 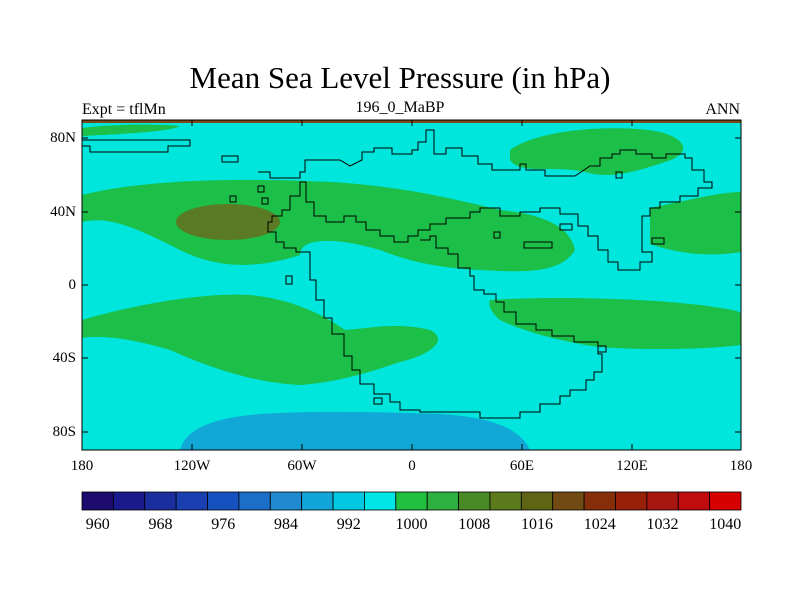 What do you see at coordinates (411, 524) in the screenshot?
I see `colorbar-label: 1000` at bounding box center [411, 524].